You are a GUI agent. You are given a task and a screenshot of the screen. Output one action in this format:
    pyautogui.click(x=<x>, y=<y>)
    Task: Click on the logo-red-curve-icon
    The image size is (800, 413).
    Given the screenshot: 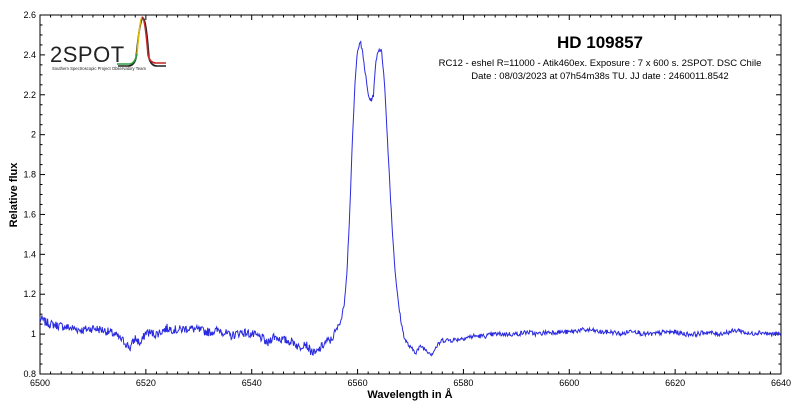 What is the action you would take?
    pyautogui.click(x=153, y=40)
    